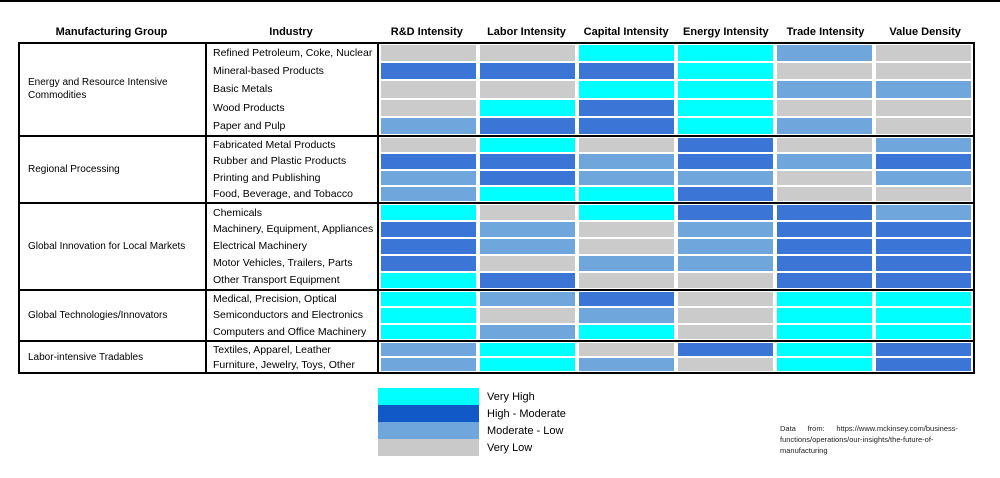 Image resolution: width=1000 pixels, height=478 pixels. Describe the element at coordinates (293, 315) in the screenshot. I see `industry-label: Semiconductors and Electronics` at that location.